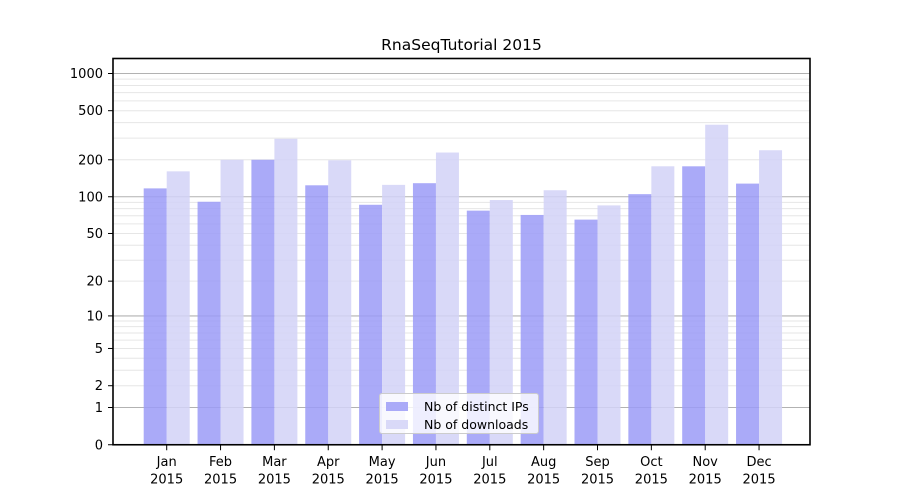 The width and height of the screenshot is (900, 500). What do you see at coordinates (99, 386) in the screenshot?
I see `y-tick-label: 2` at bounding box center [99, 386].